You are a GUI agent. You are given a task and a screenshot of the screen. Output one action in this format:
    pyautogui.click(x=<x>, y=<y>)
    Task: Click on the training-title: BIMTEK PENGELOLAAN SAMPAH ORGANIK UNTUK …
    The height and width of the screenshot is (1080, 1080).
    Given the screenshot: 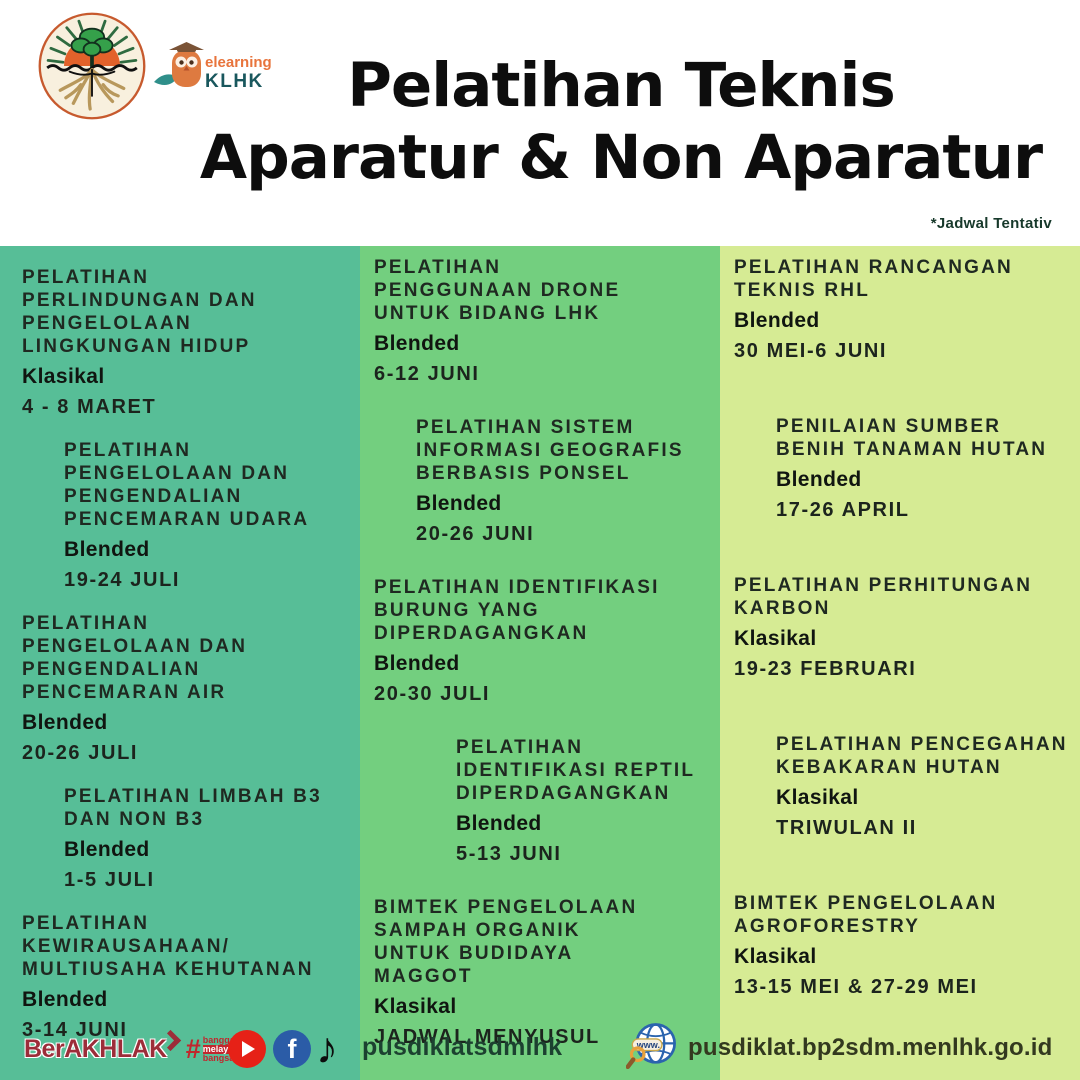 What is the action you would take?
    pyautogui.click(x=506, y=942)
    